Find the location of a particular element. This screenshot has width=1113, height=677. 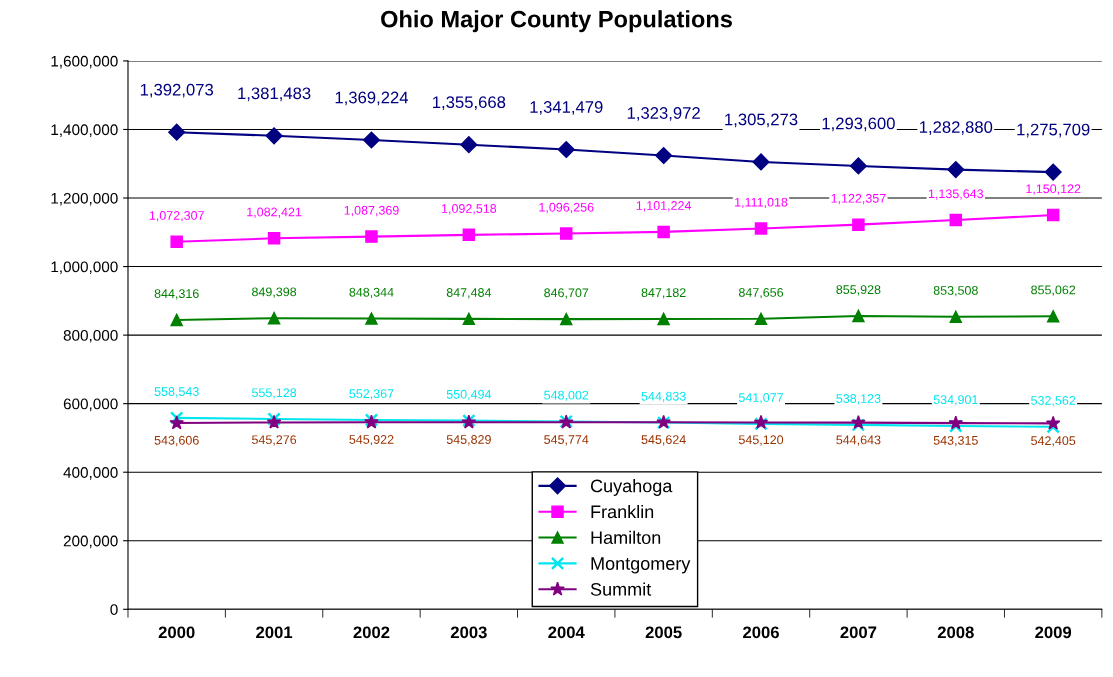

data-label: 532,562 is located at coordinates (1053, 401).